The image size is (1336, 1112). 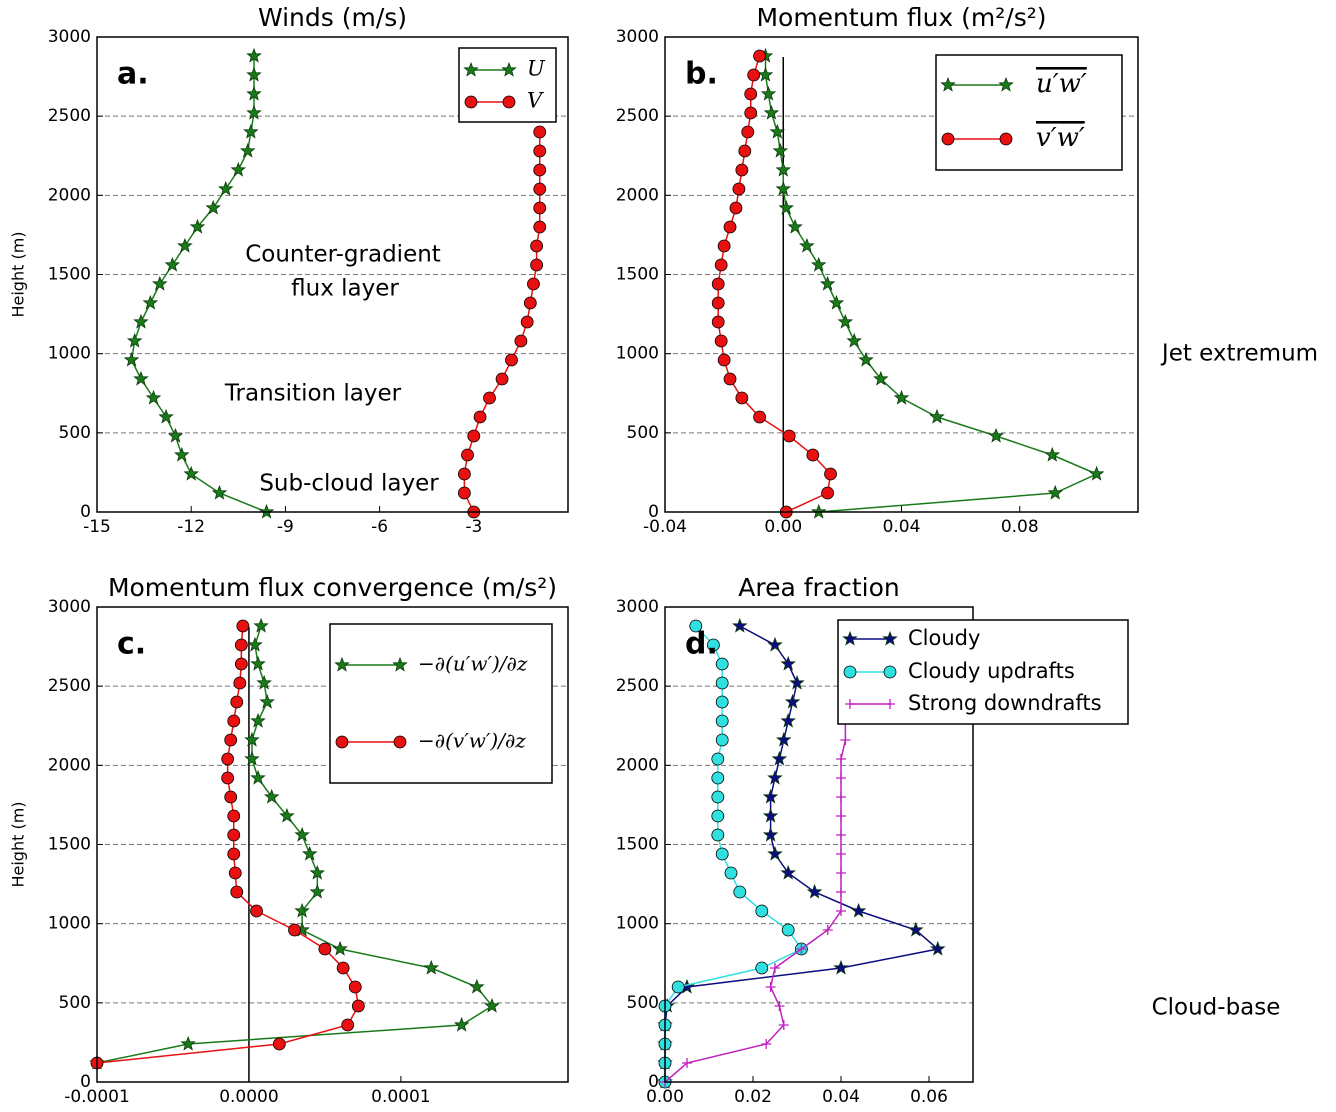 What do you see at coordinates (902, 527) in the screenshot?
I see `x-tick-label: 0.04` at bounding box center [902, 527].